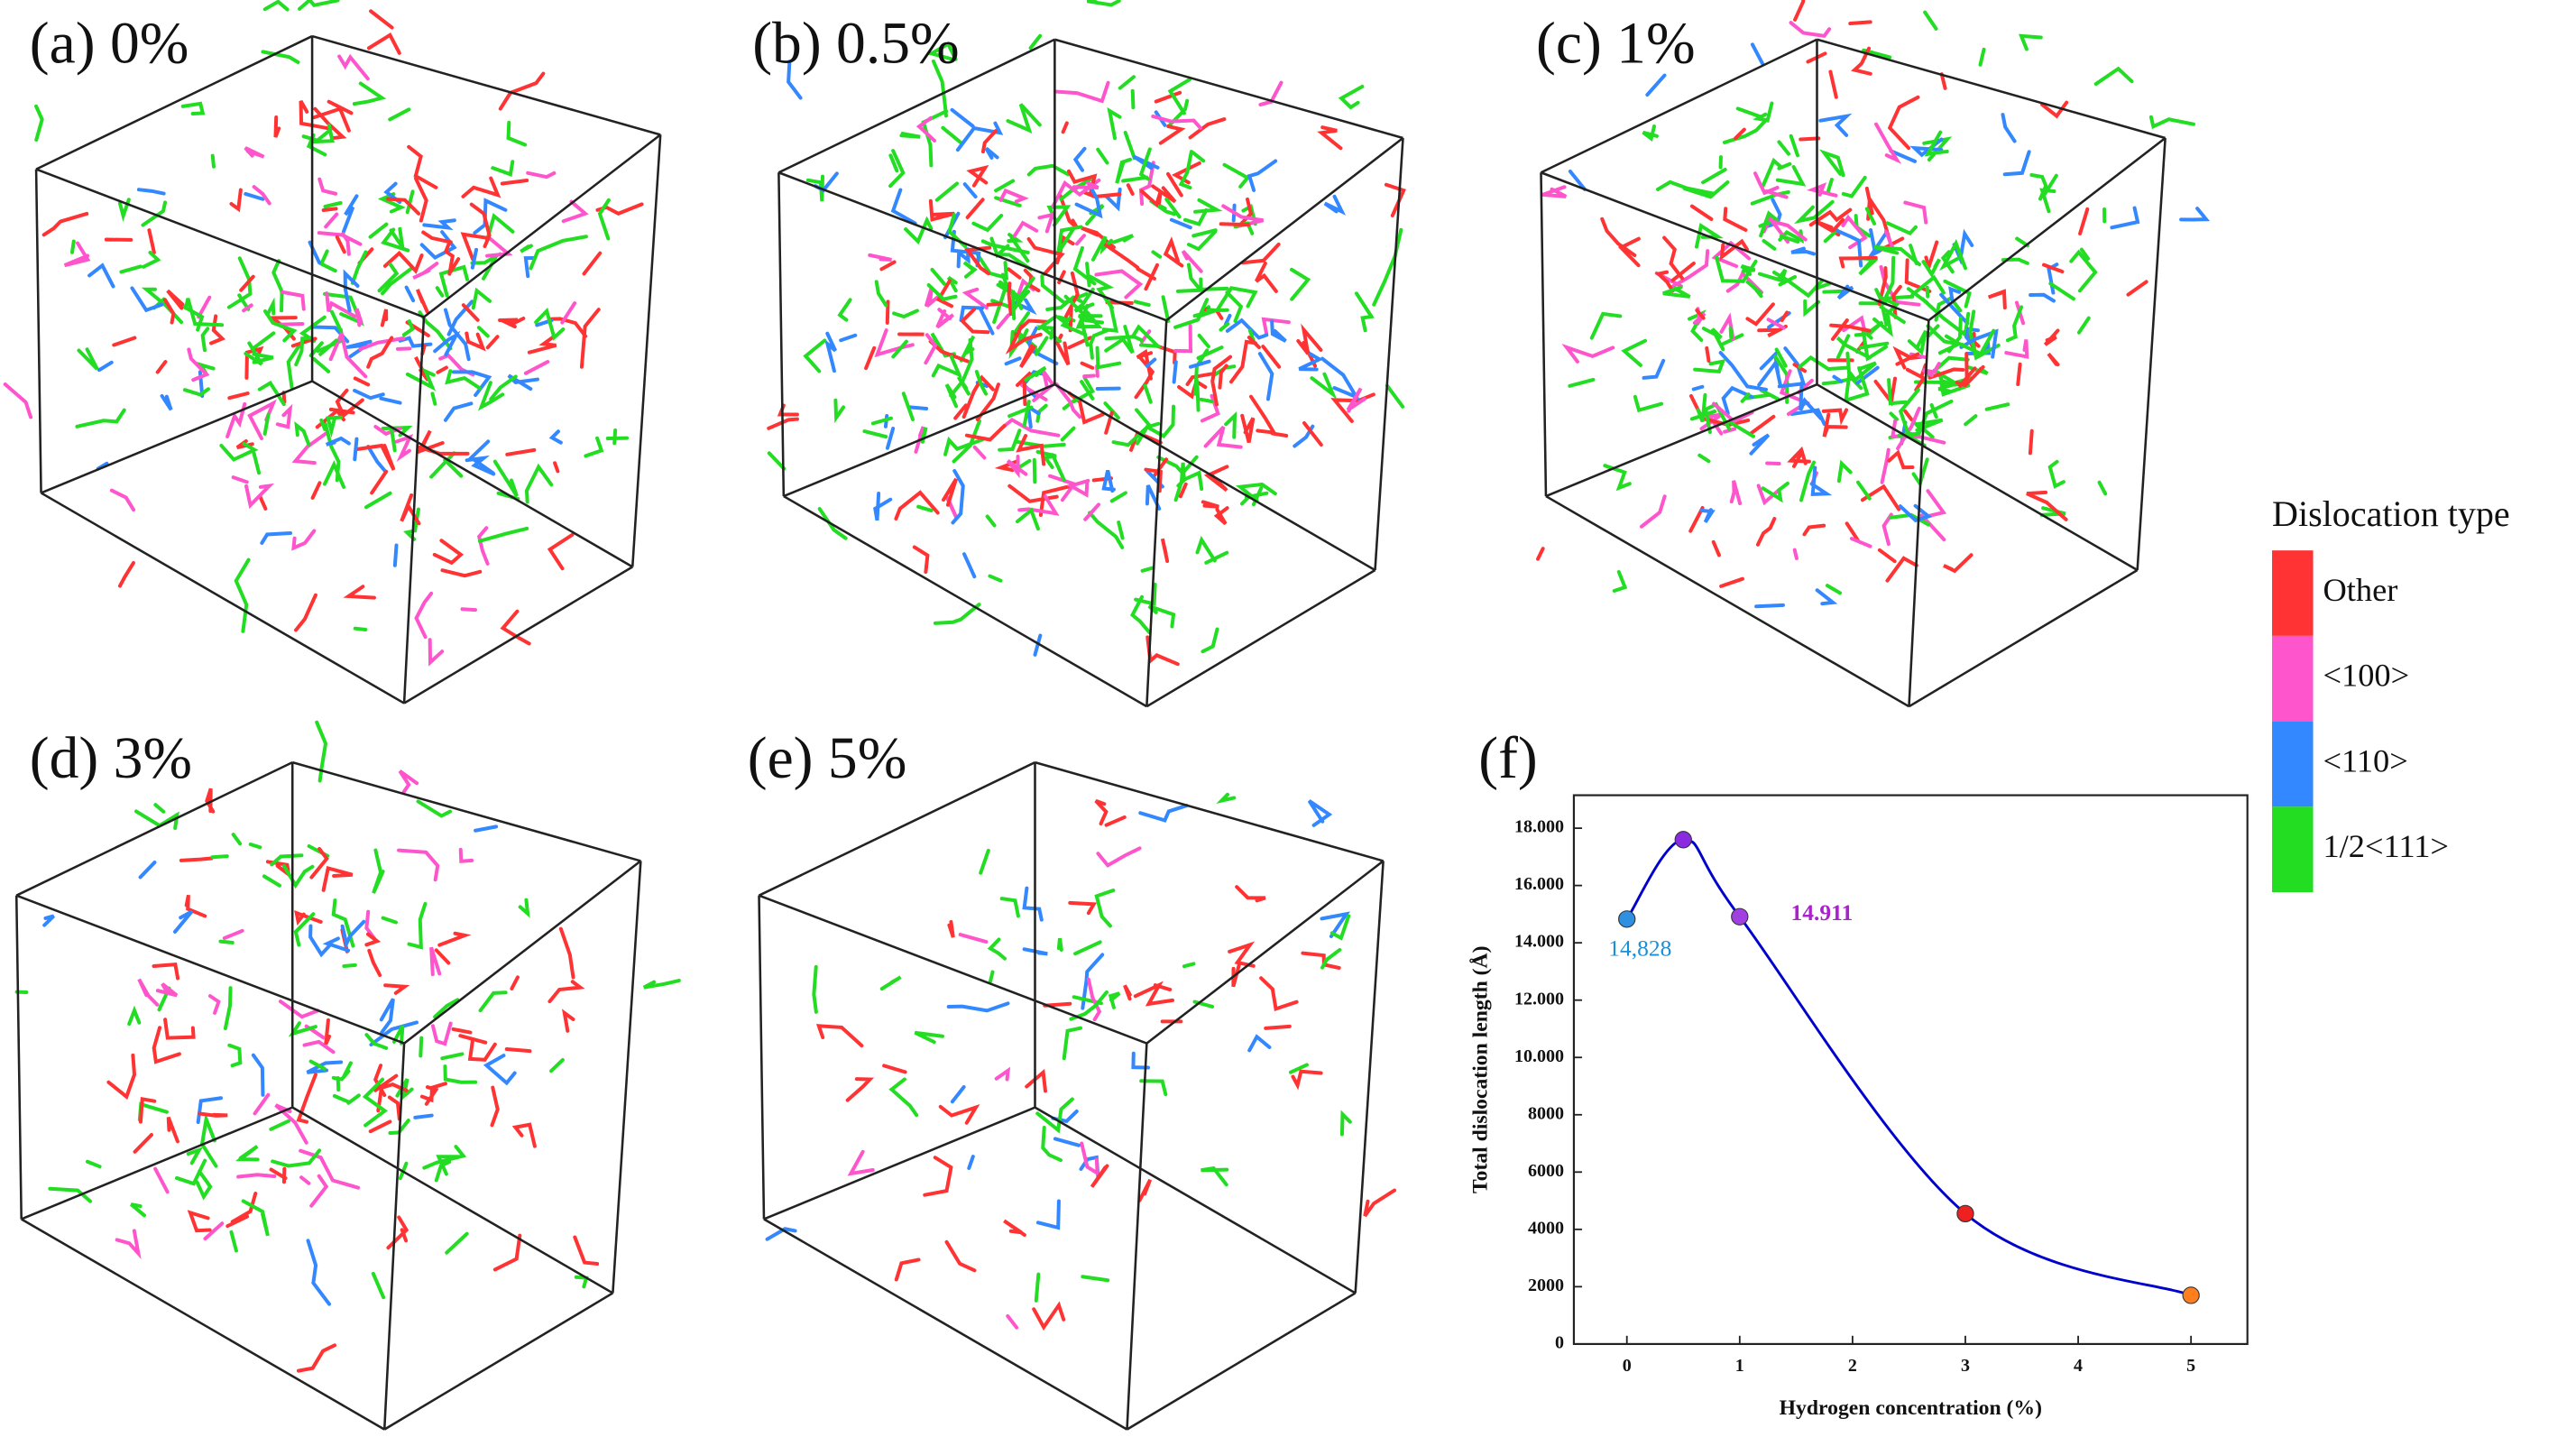 Image resolution: width=2576 pixels, height=1437 pixels. What do you see at coordinates (111, 758) in the screenshot?
I see `panel-label: (d) 3%` at bounding box center [111, 758].